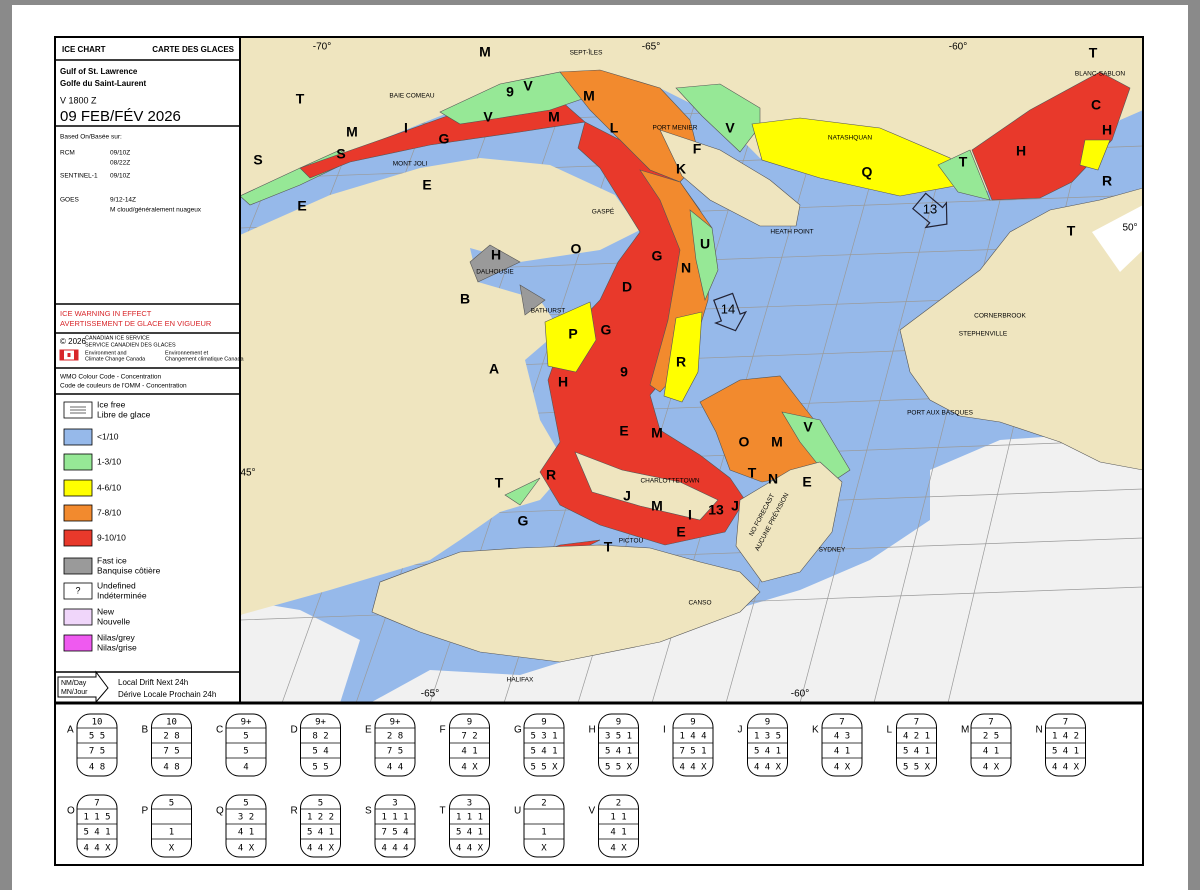 Image resolution: width=1200 pixels, height=890 pixels. What do you see at coordinates (744, 442) in the screenshot?
I see `region-label: O` at bounding box center [744, 442].